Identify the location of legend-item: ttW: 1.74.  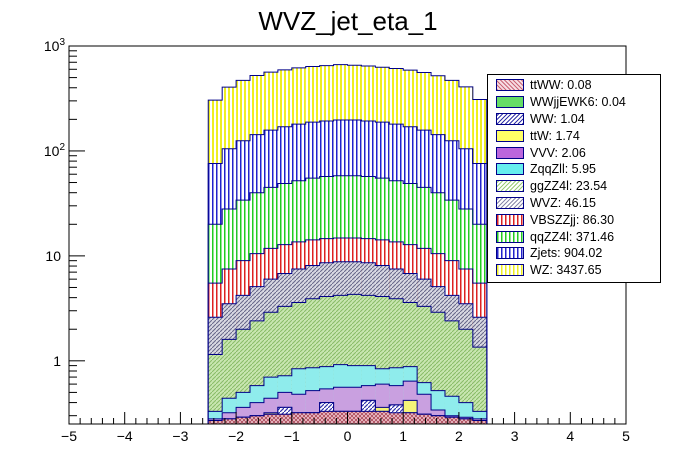
(578, 135).